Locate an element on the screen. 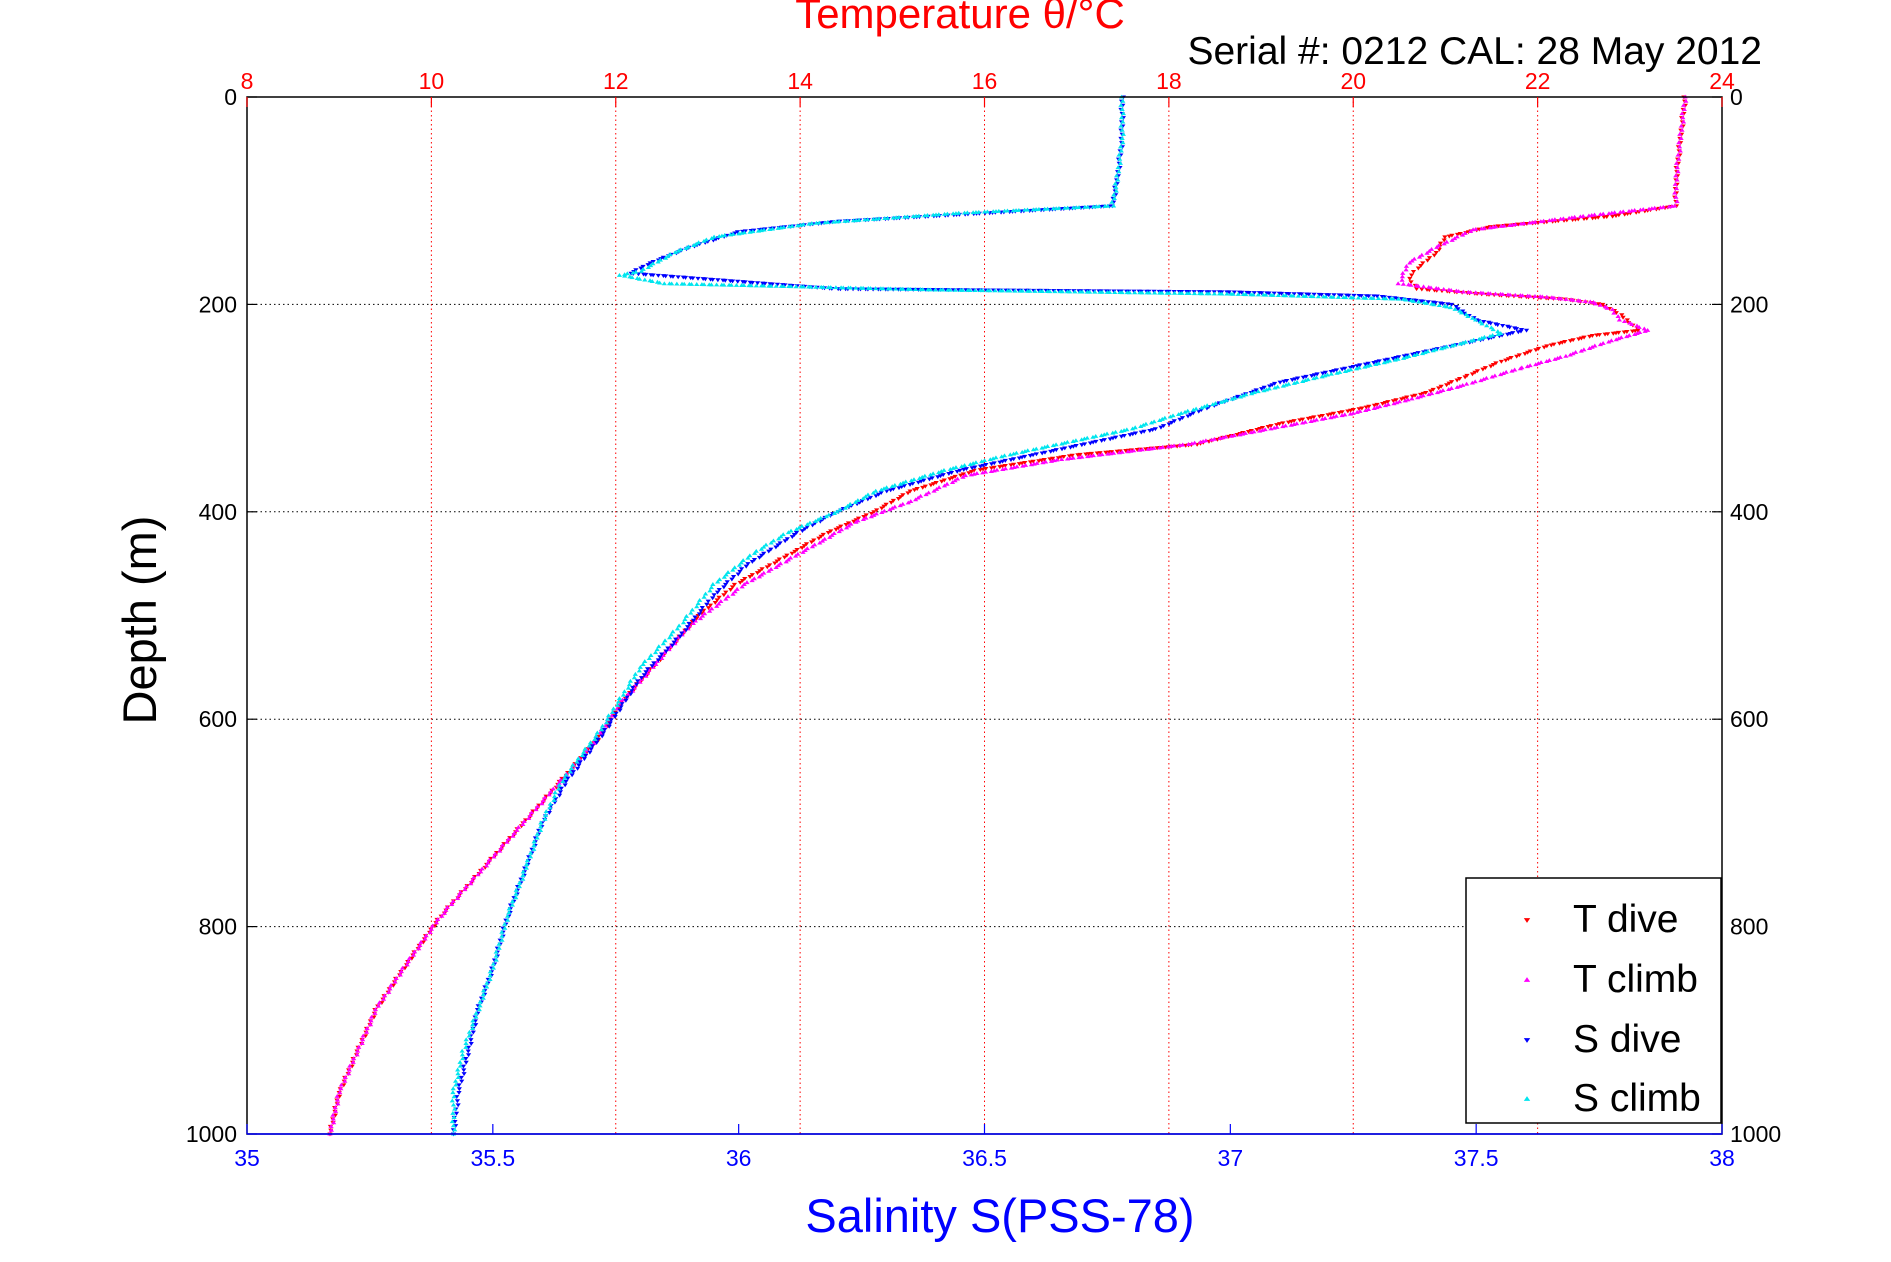  x-bottom-tick-label: 37.5 is located at coordinates (1476, 1158).